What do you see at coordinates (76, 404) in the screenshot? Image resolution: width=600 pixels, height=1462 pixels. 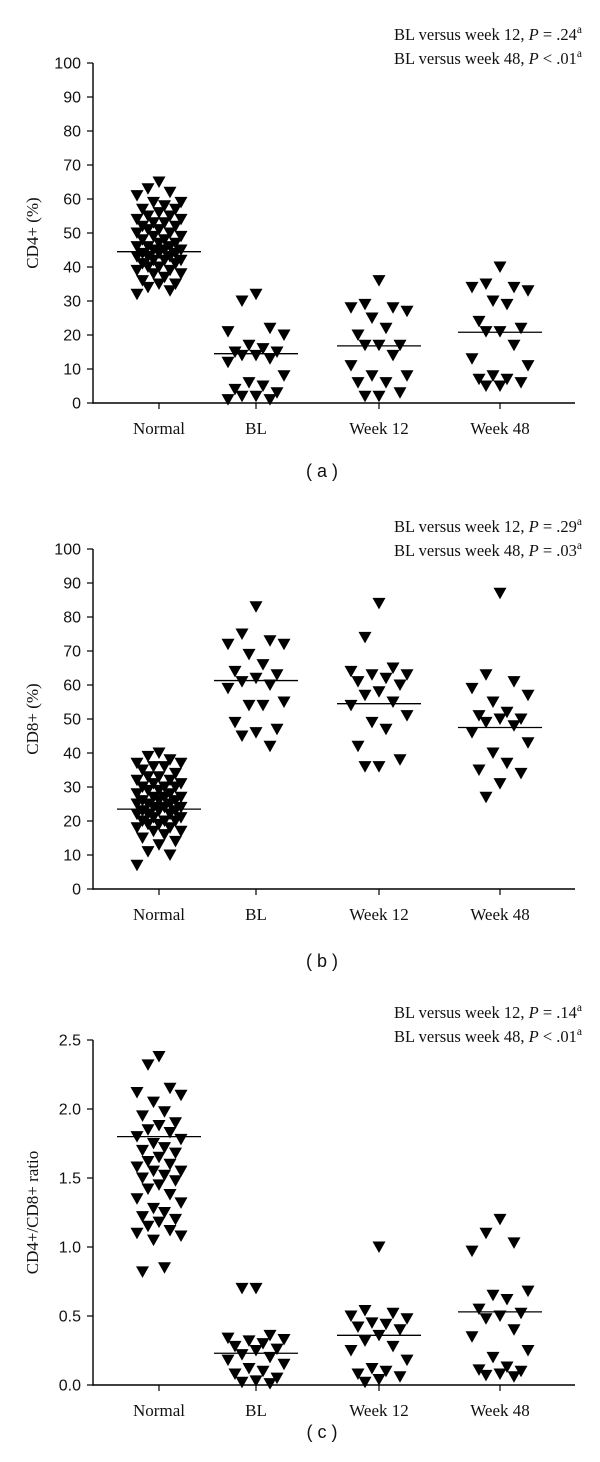 I see `y-tick-label: 0` at bounding box center [76, 404].